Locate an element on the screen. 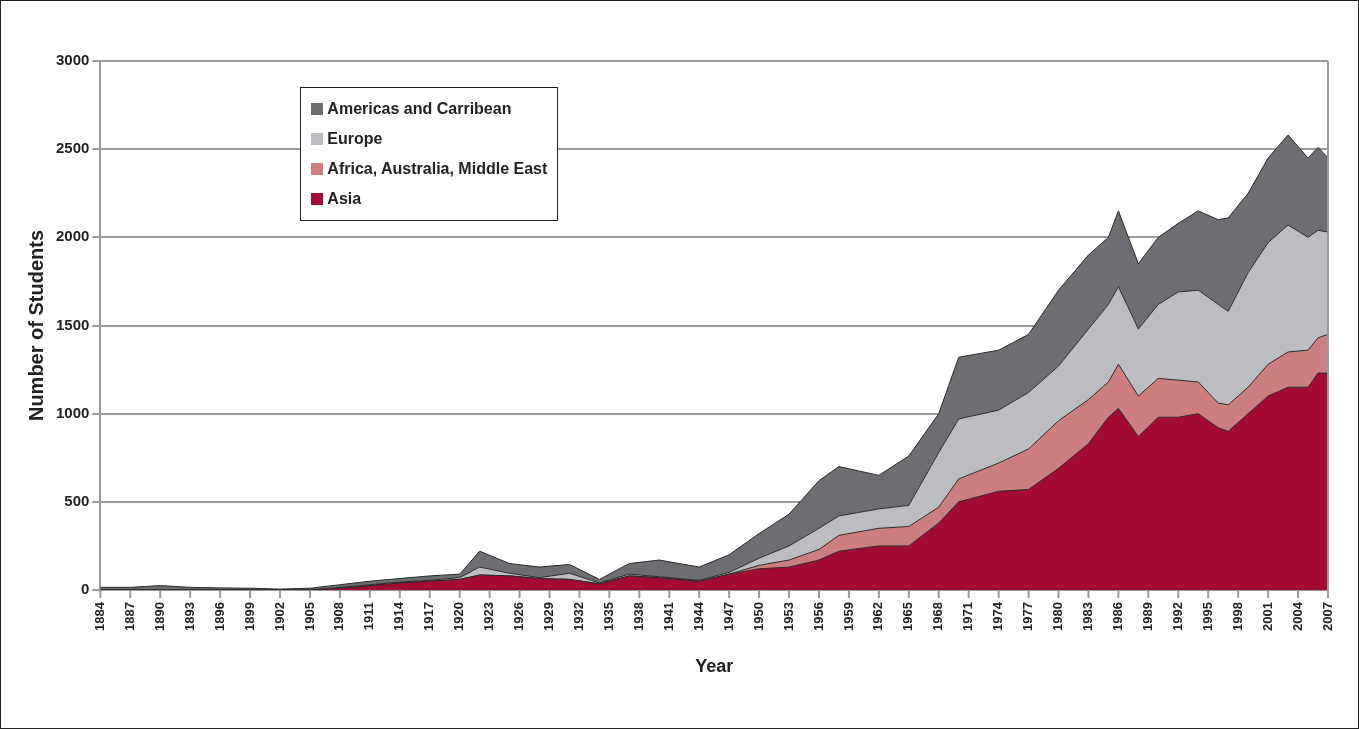 Image resolution: width=1359 pixels, height=729 pixels. x-tick-label: 1995 is located at coordinates (1207, 616).